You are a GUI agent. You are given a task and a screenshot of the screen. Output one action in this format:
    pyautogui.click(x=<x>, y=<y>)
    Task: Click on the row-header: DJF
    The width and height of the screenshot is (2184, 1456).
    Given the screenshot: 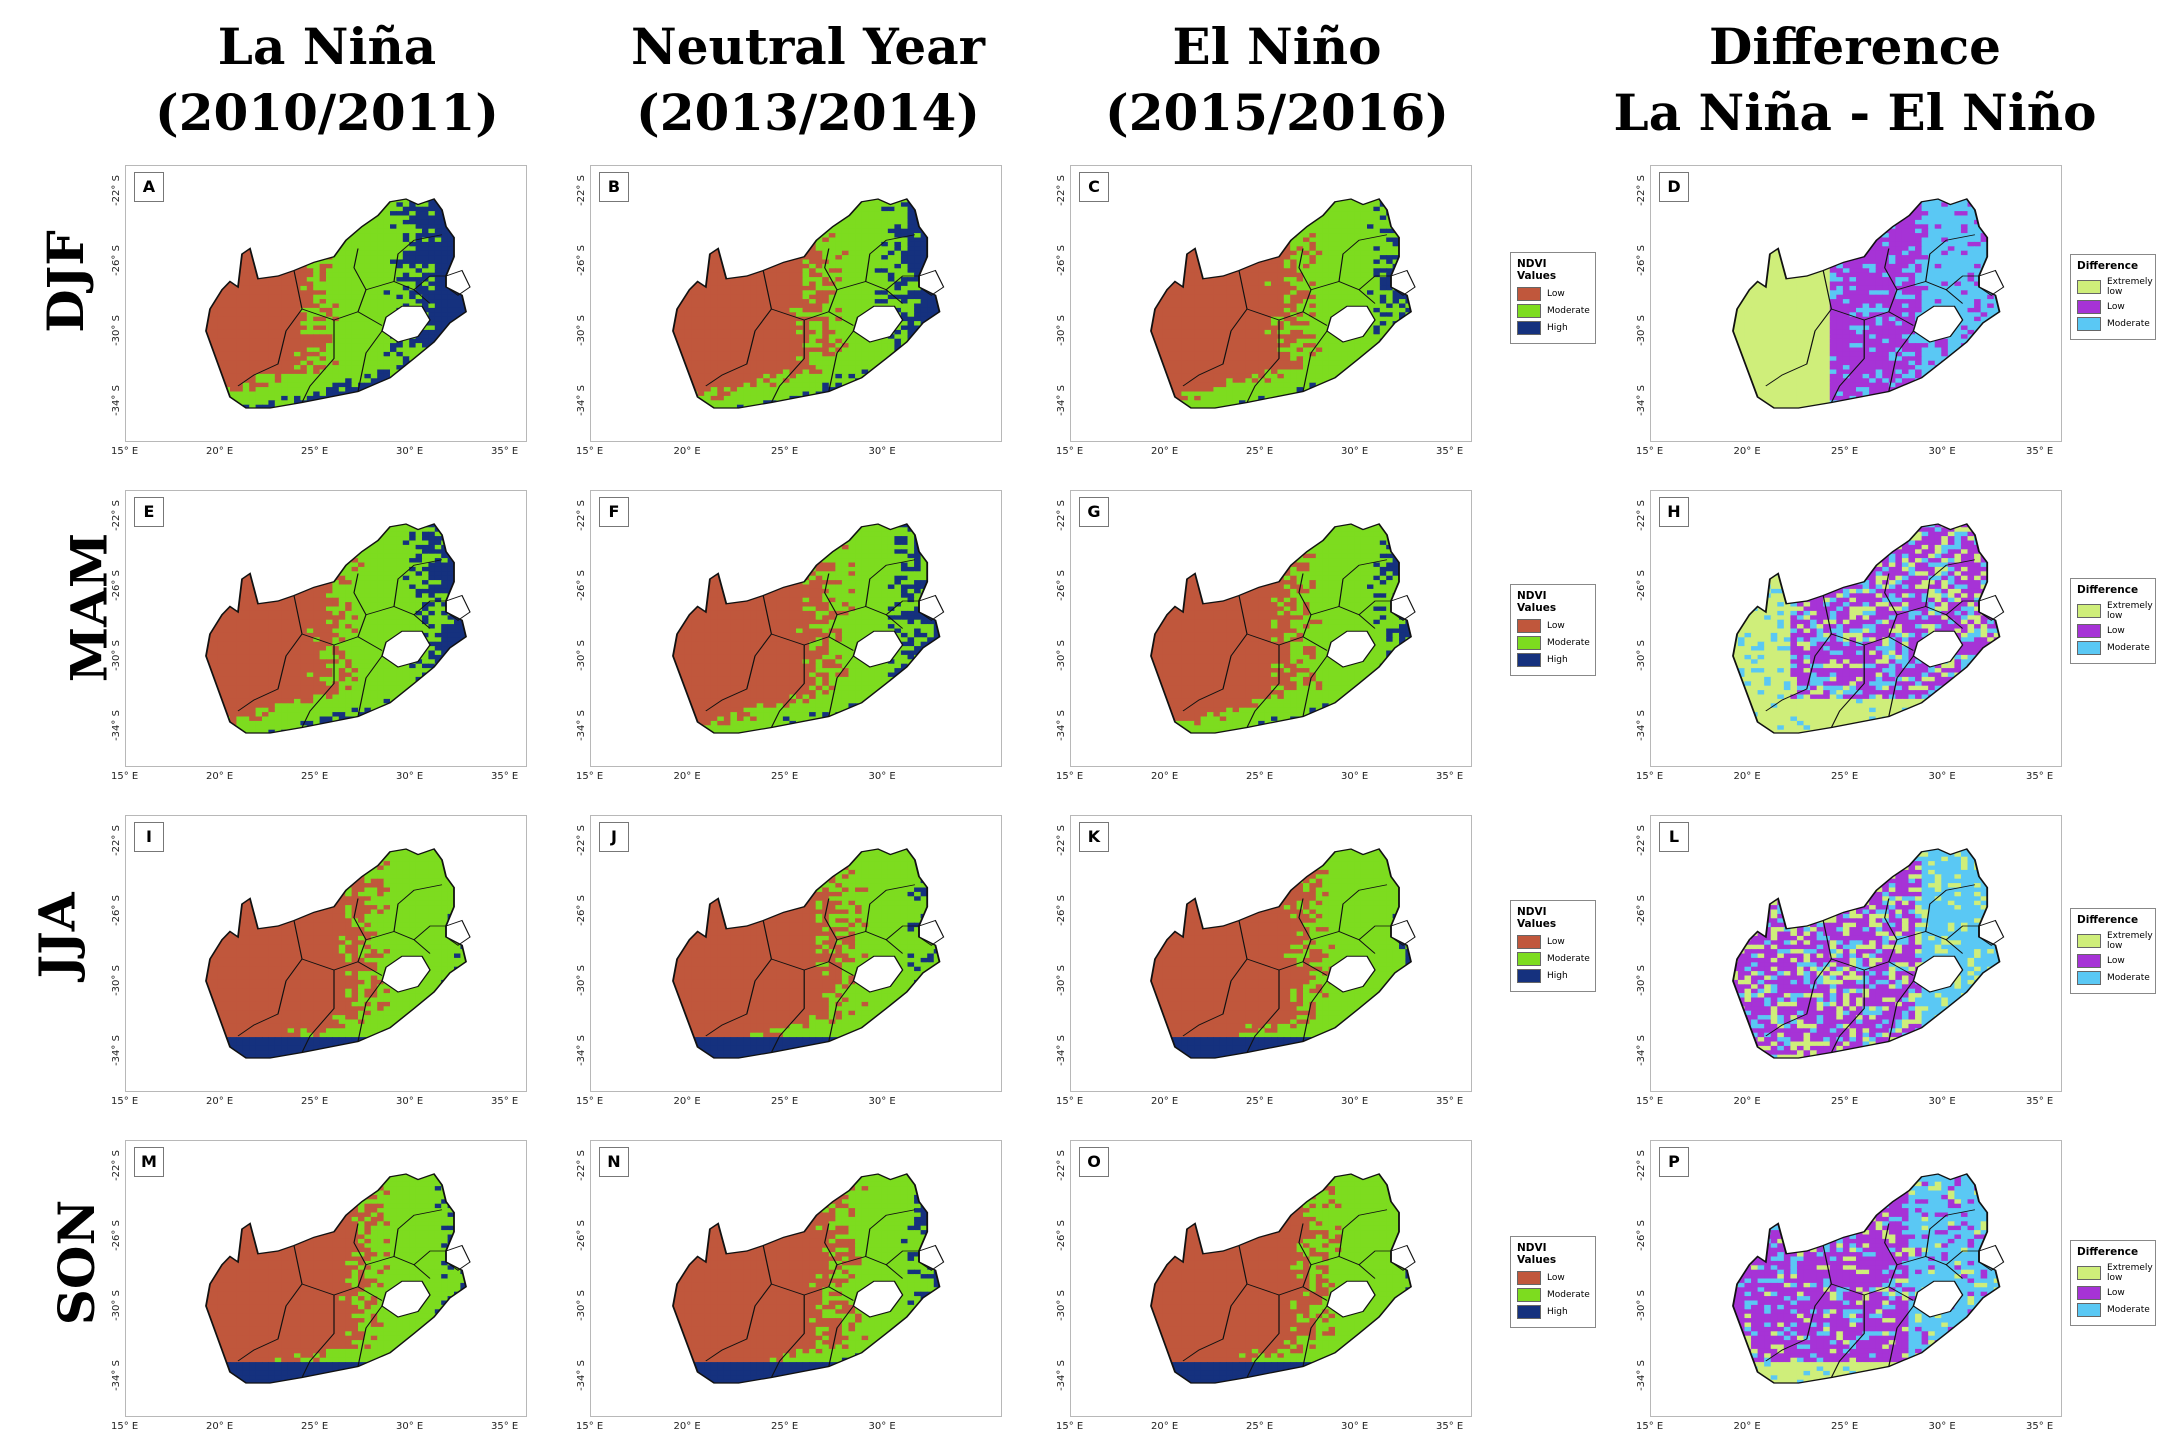 What is the action you would take?
    pyautogui.click(x=54, y=281)
    